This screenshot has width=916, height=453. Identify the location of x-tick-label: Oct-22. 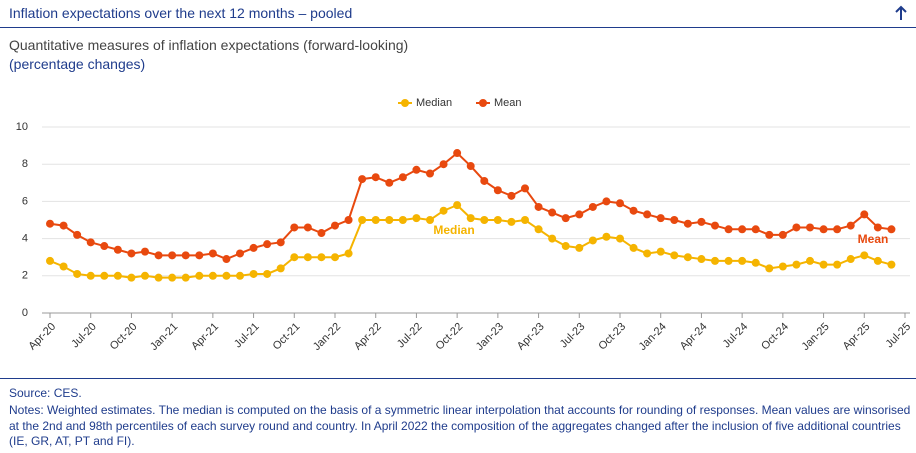
(449, 337).